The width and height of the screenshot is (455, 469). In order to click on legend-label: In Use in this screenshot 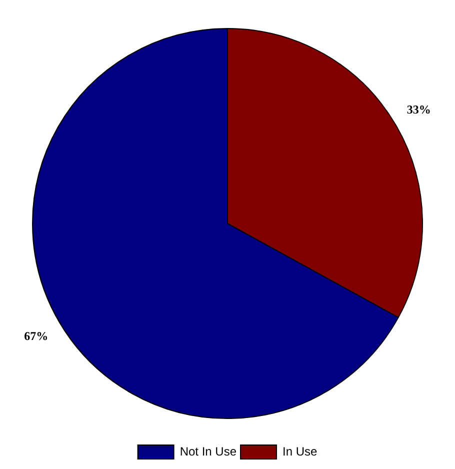, I will do `click(300, 451)`.